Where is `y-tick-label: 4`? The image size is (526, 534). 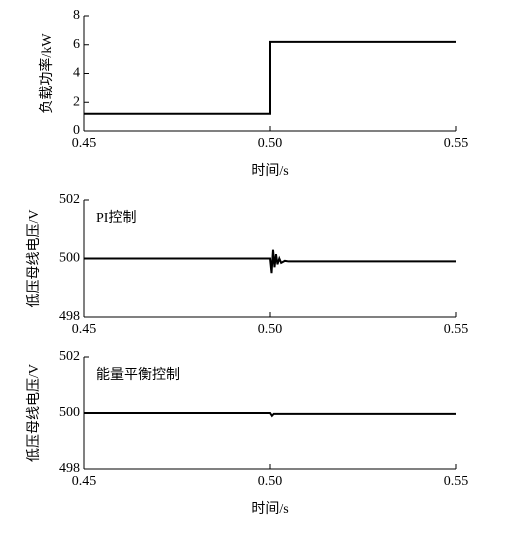 y-tick-label: 4 is located at coordinates (76, 73).